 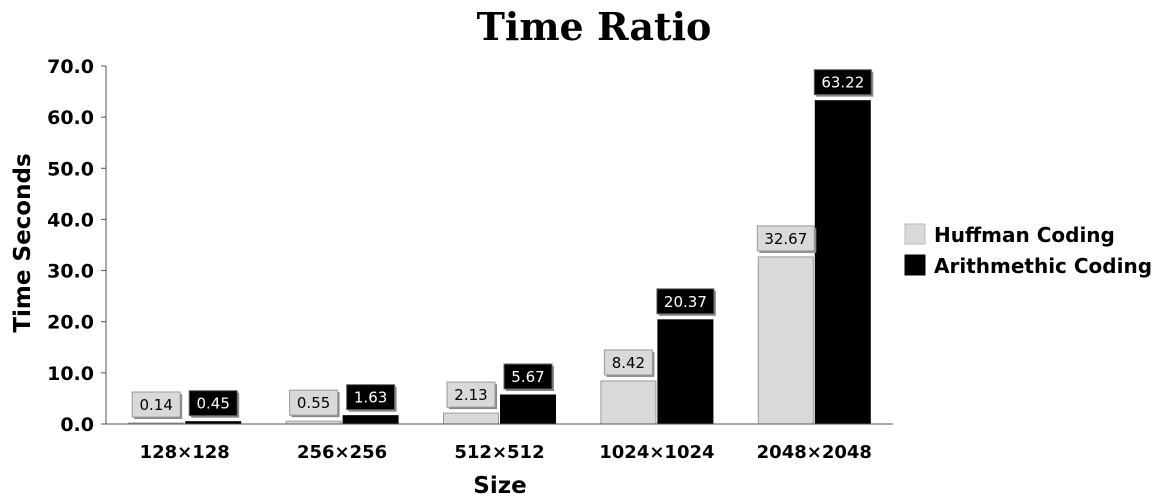 I want to click on y-tick-label: 40.0, so click(x=70, y=220).